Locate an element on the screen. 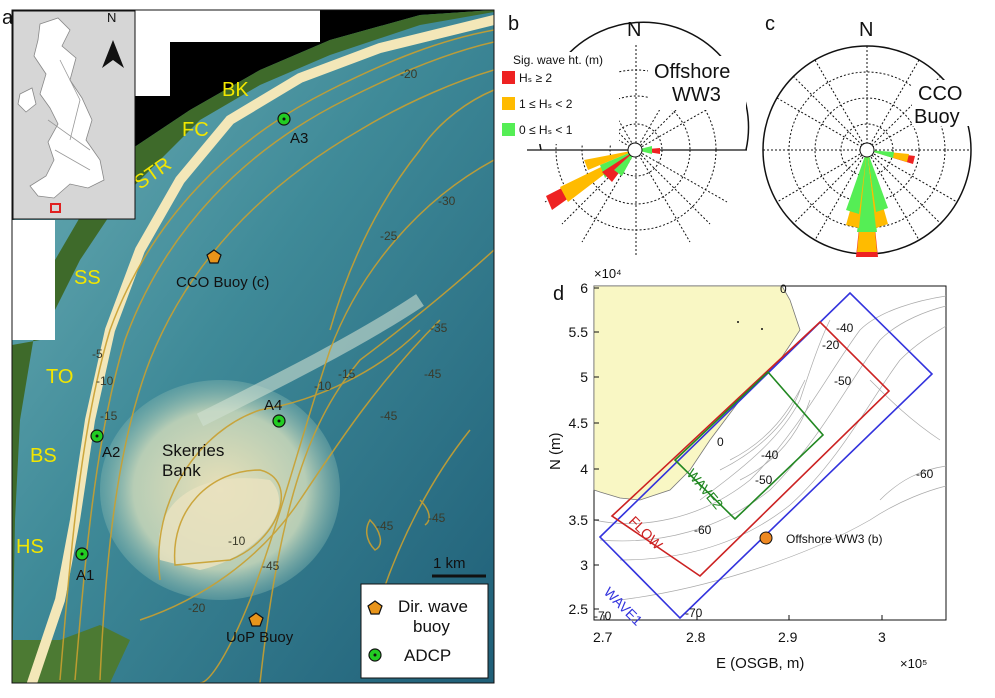 The image size is (995, 698). y-tick-label: 5 is located at coordinates (584, 377).